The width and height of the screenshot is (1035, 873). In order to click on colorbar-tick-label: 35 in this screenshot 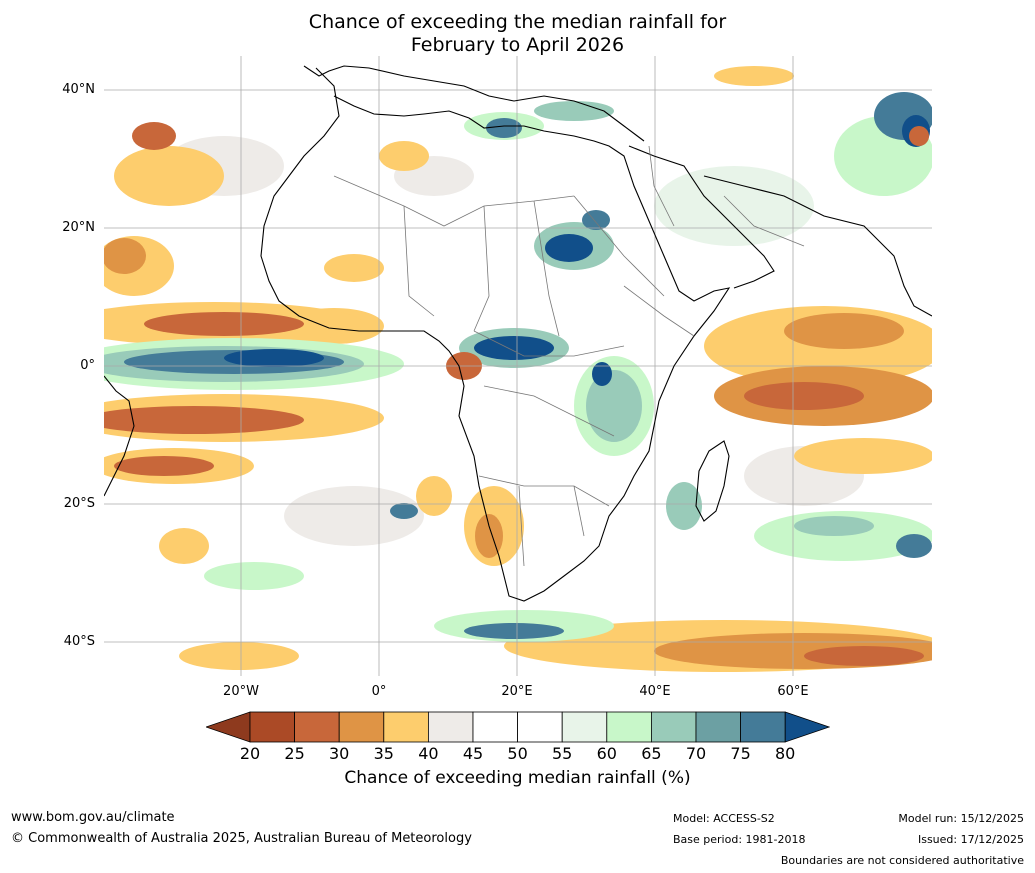, I will do `click(383, 753)`.